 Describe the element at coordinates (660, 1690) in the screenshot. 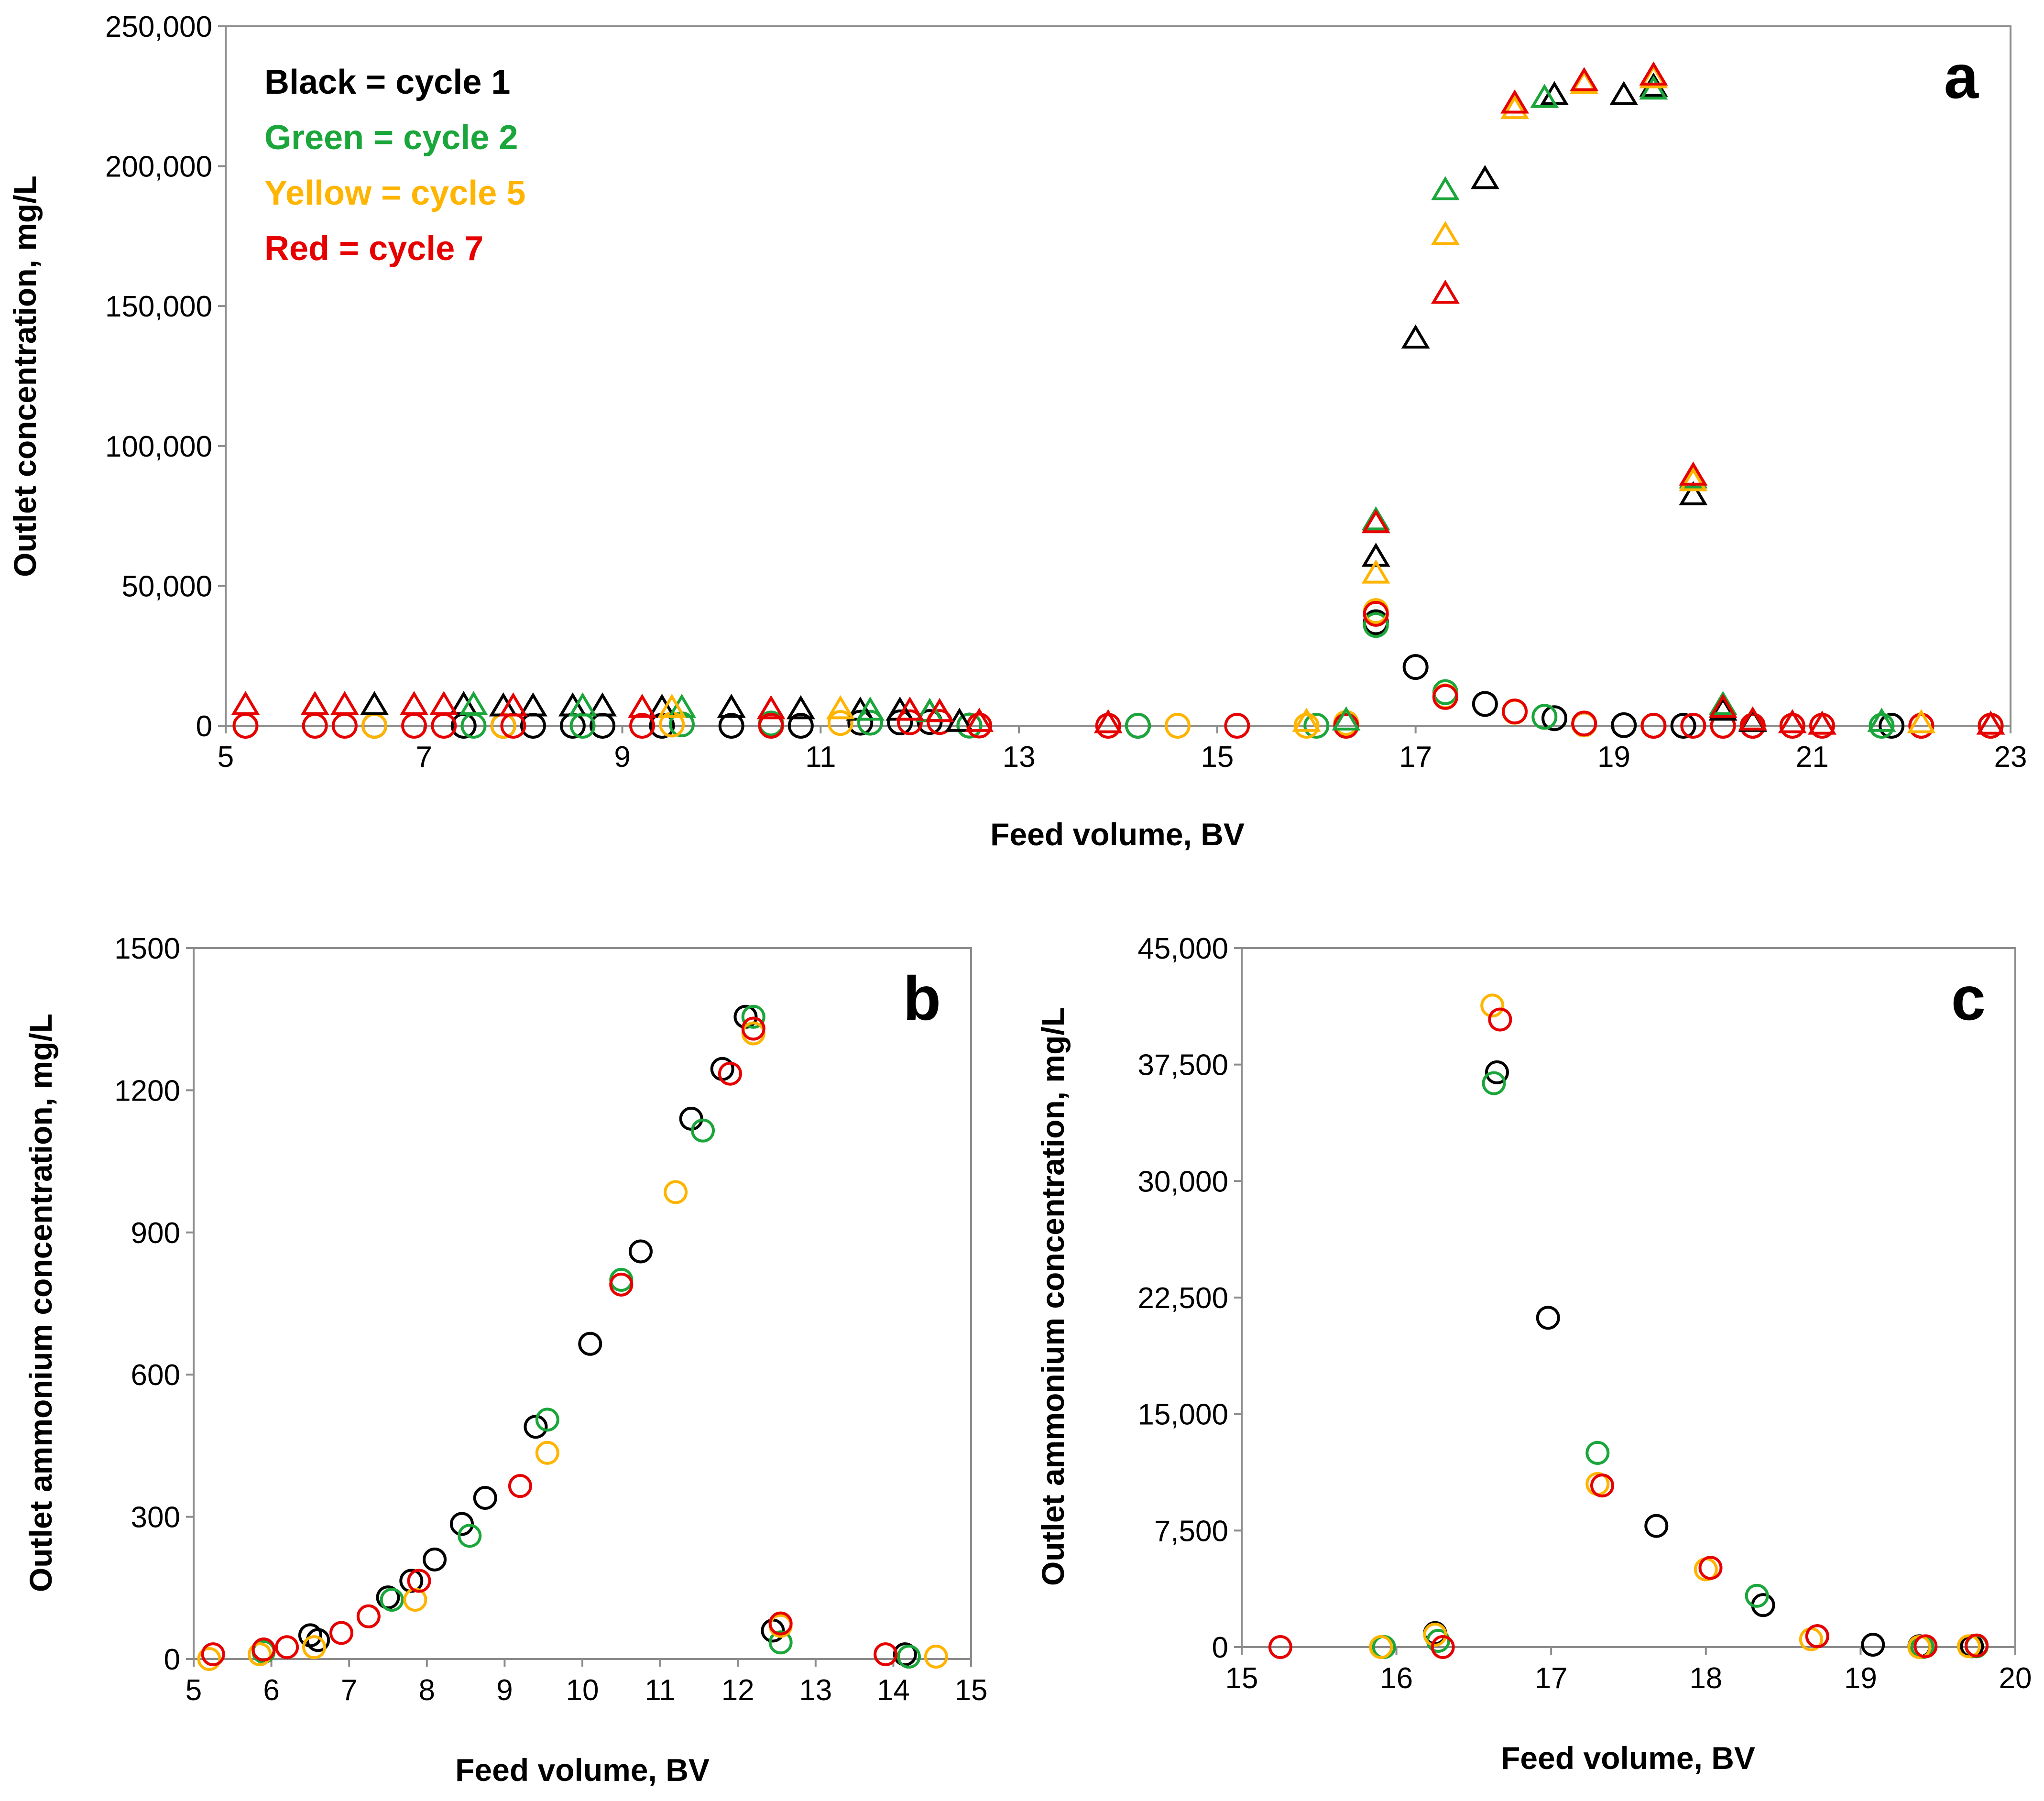

I see `panel-b-x-tick-label: 11` at that location.